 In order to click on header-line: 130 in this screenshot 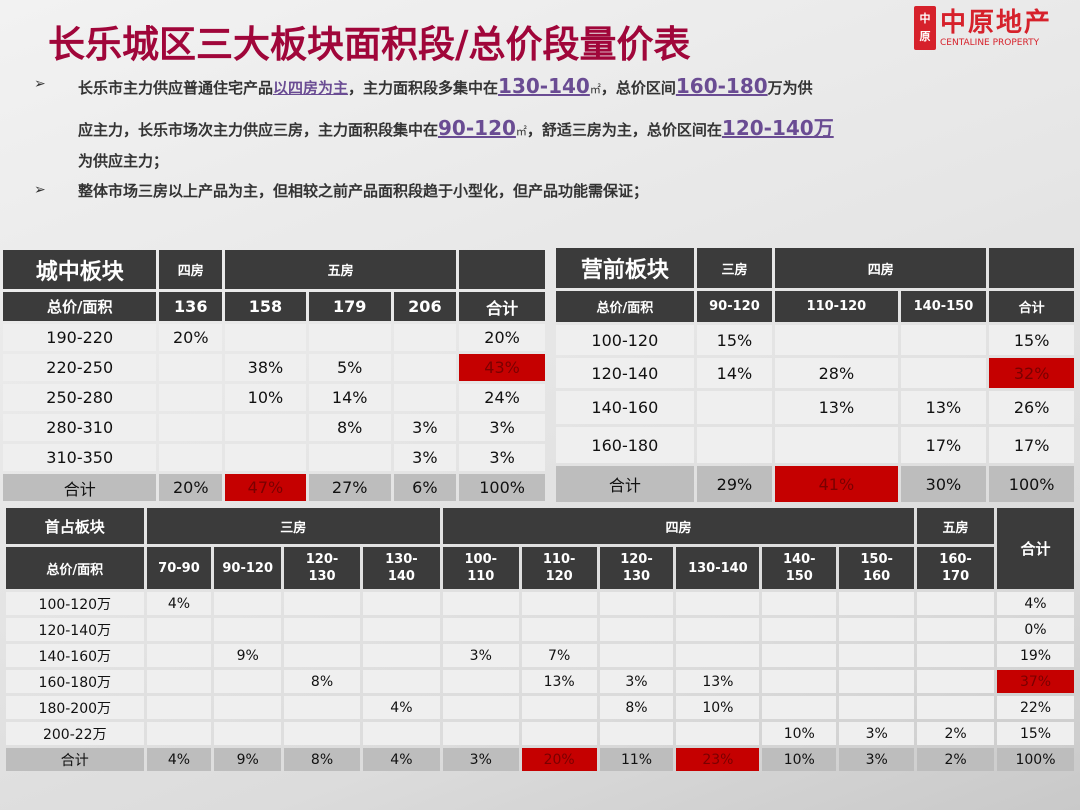, I will do `click(322, 576)`.